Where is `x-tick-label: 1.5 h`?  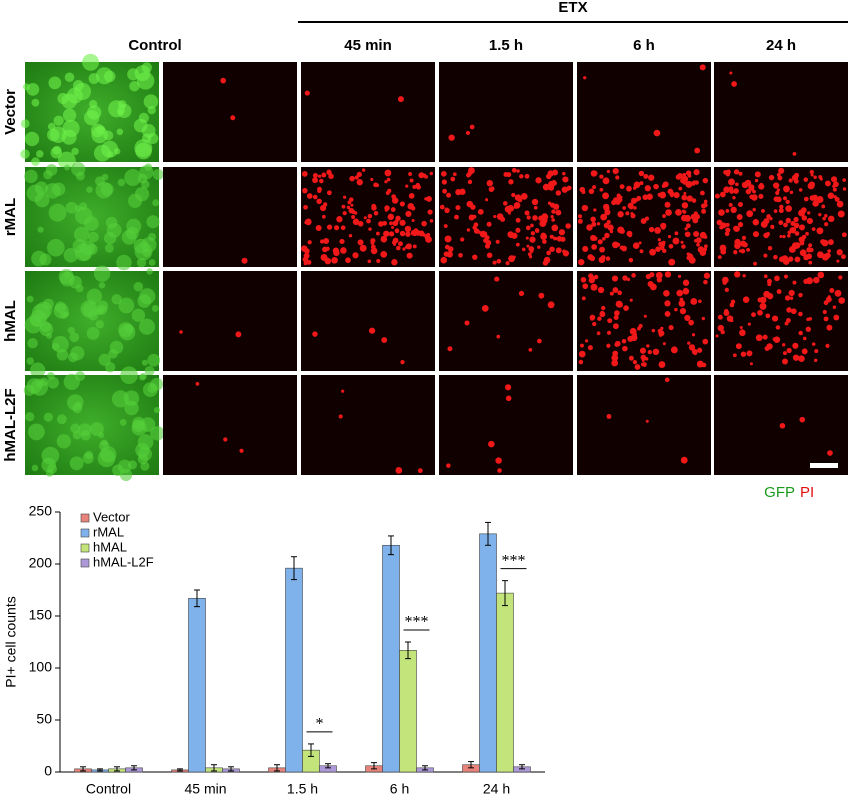
x-tick-label: 1.5 h is located at coordinates (302, 789).